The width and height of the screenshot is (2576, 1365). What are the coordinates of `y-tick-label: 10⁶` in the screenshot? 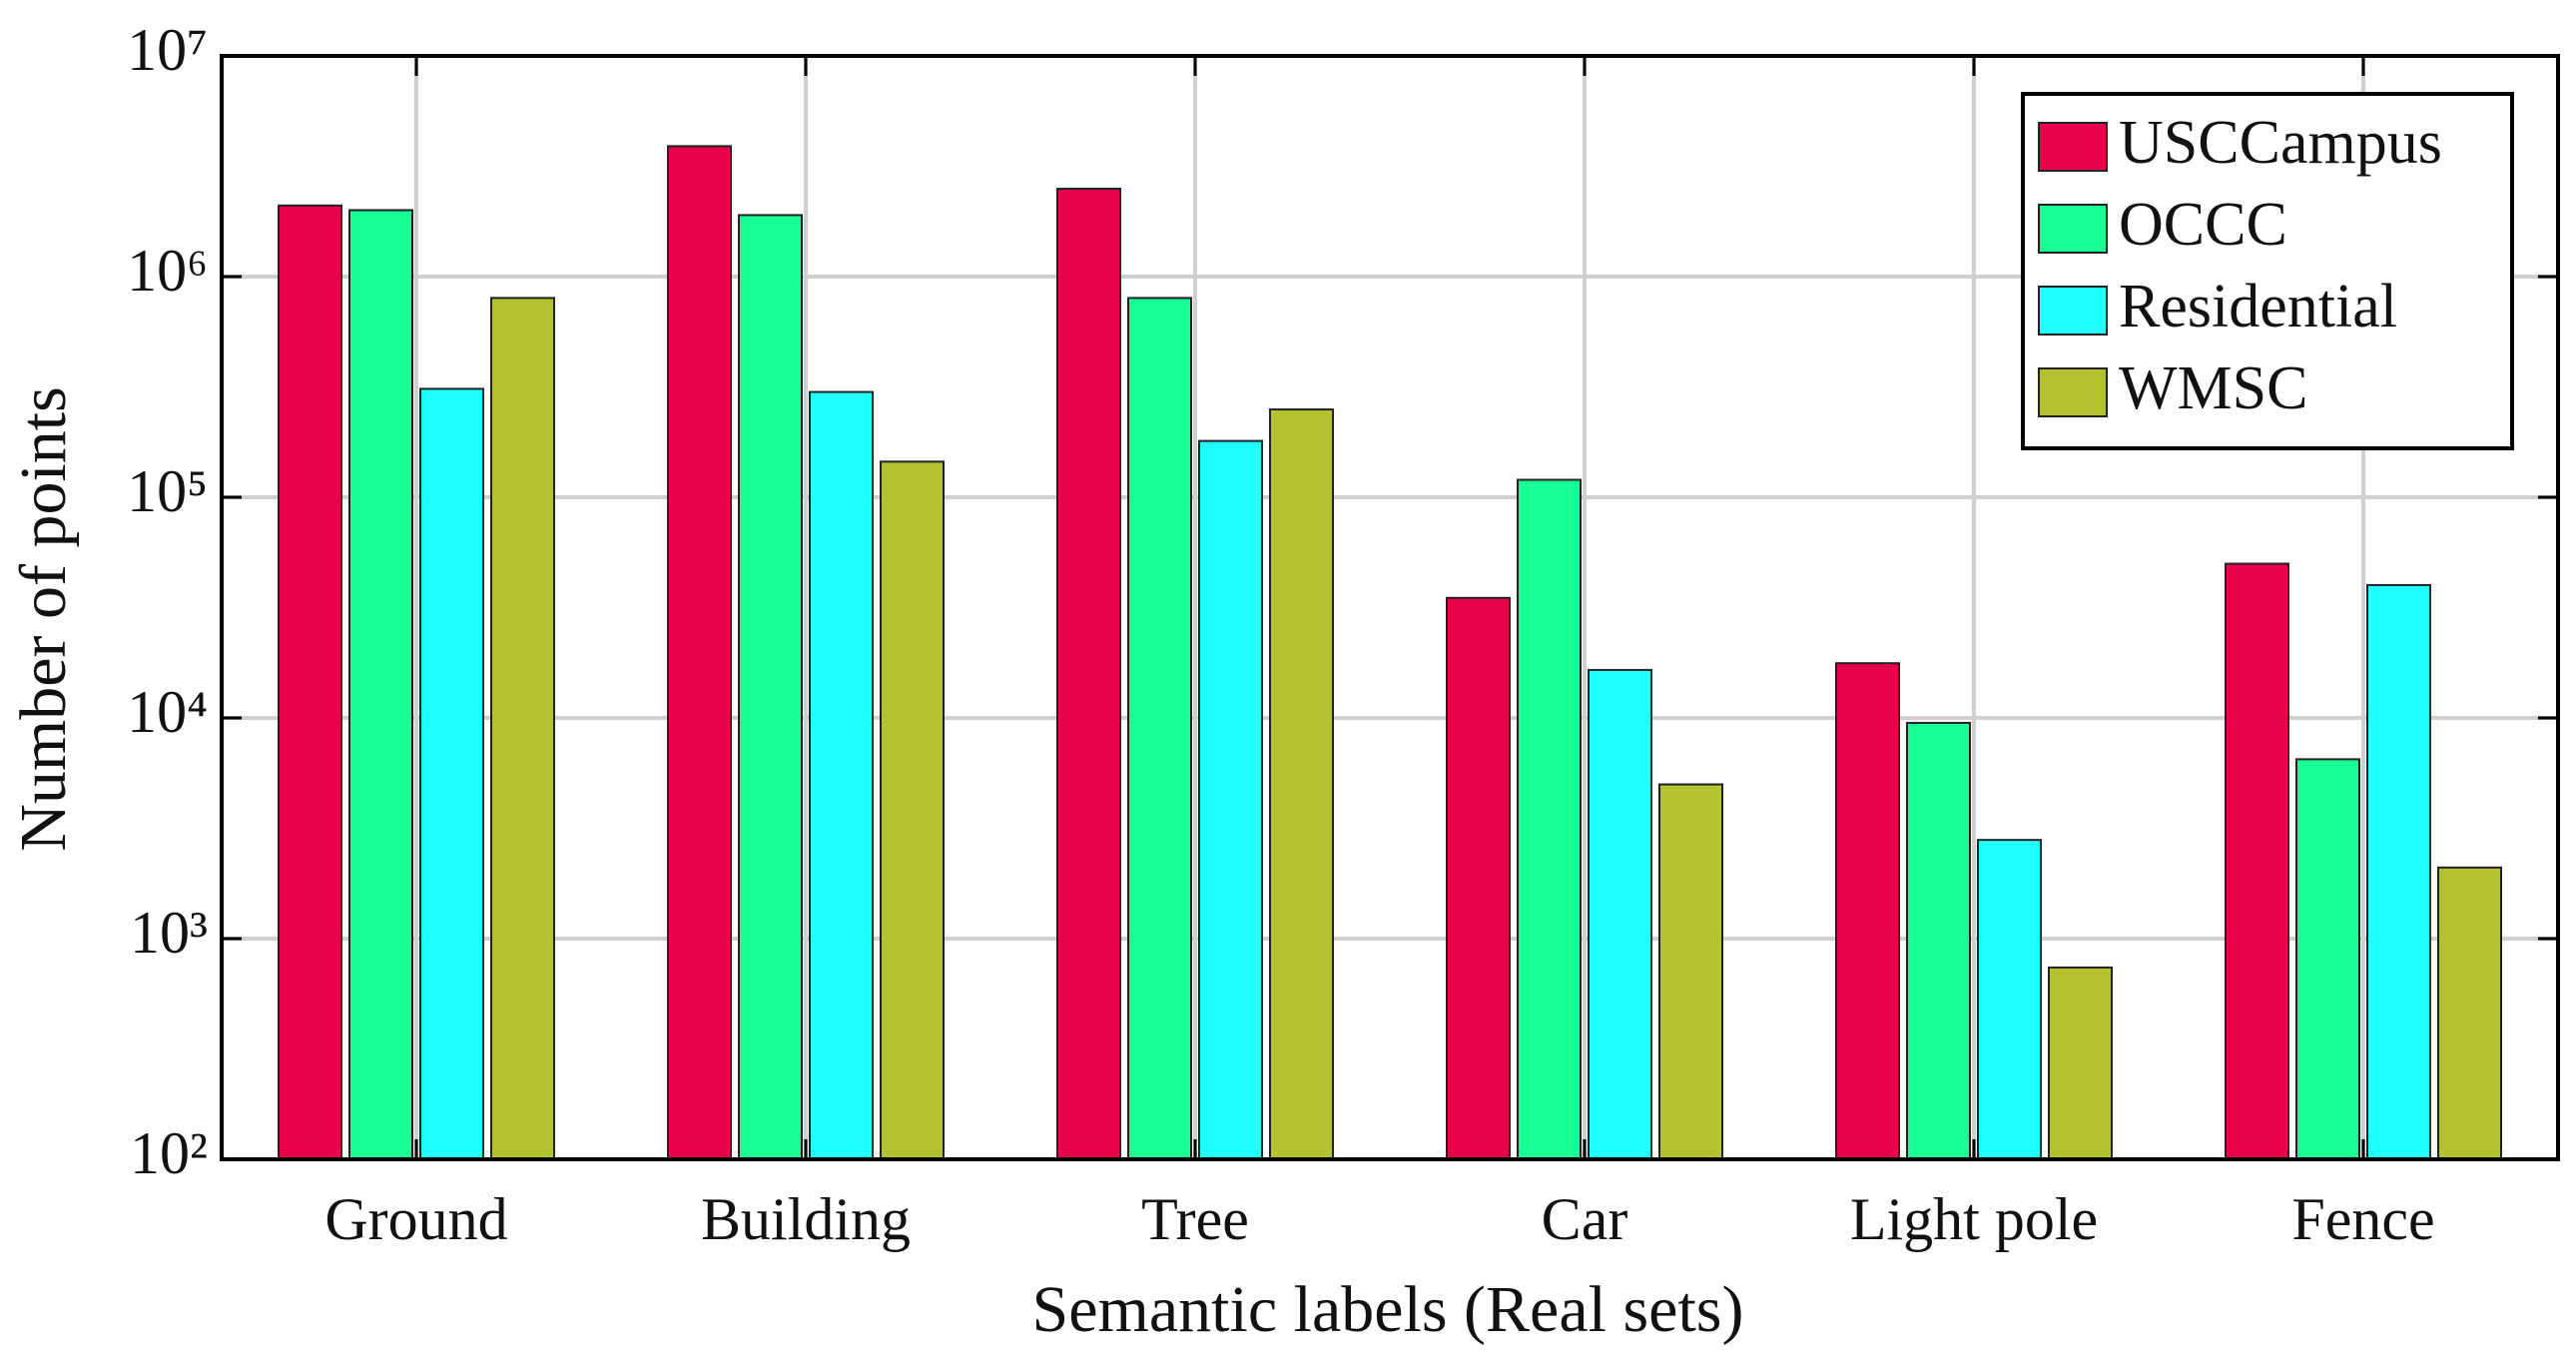 It's located at (167, 271).